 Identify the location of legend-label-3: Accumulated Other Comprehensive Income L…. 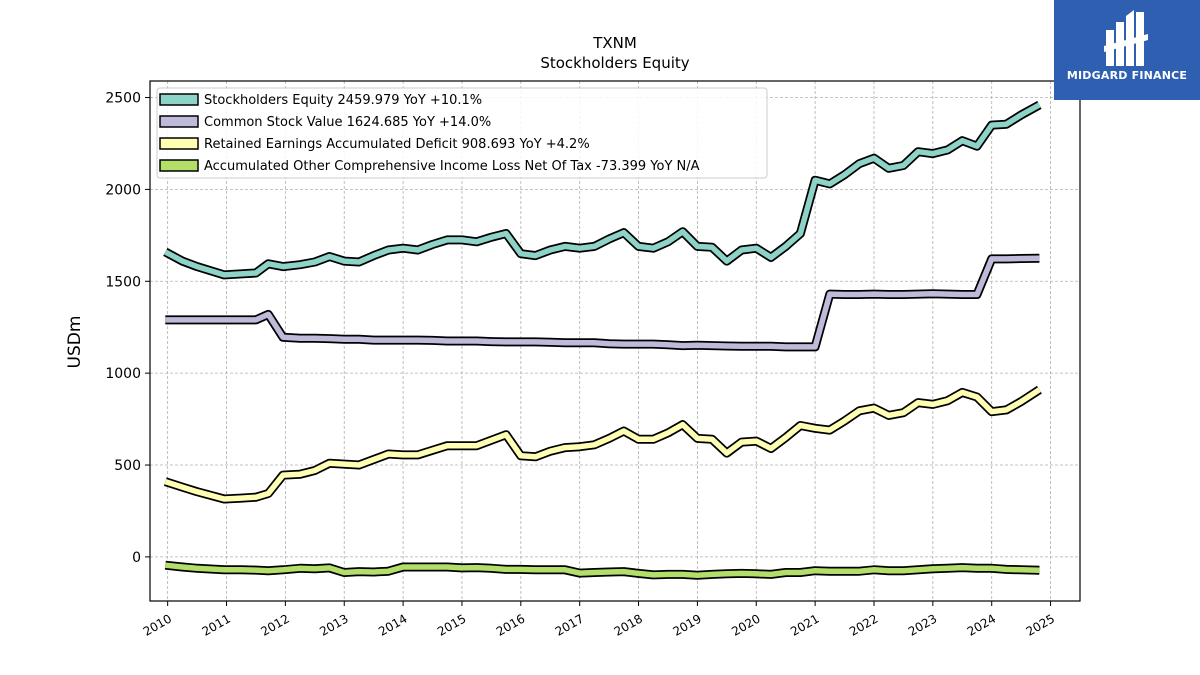
(452, 166).